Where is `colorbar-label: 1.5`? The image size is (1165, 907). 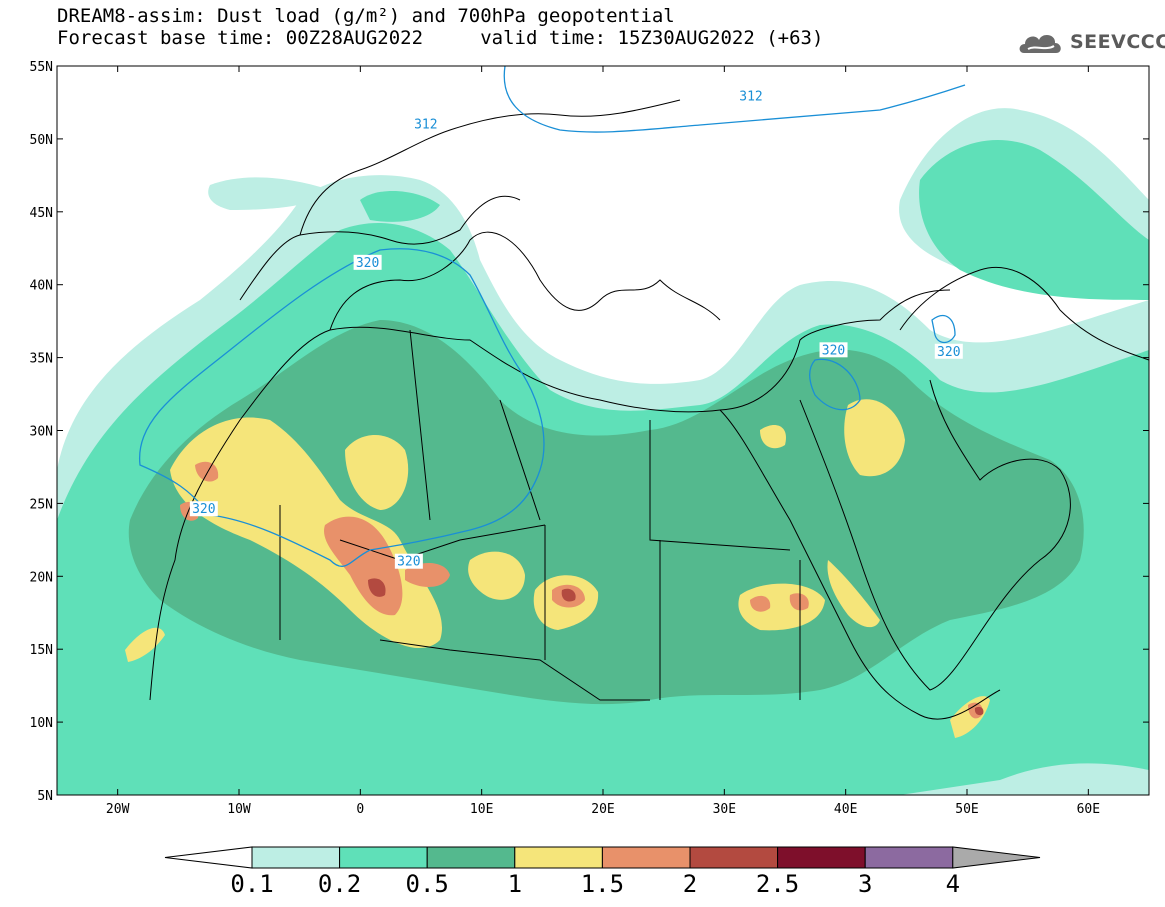
colorbar-label: 1.5 is located at coordinates (602, 884).